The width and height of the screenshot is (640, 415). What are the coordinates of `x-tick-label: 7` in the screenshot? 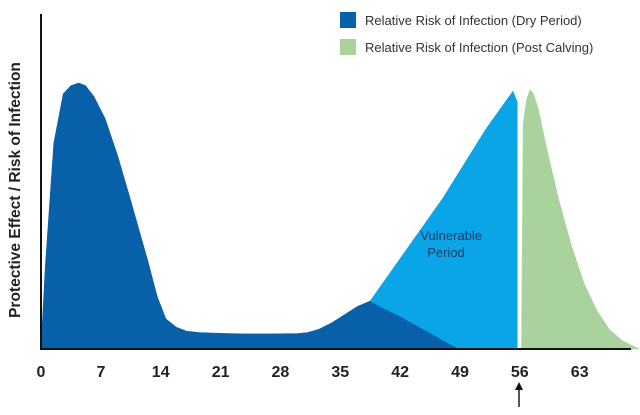 It's located at (100, 372).